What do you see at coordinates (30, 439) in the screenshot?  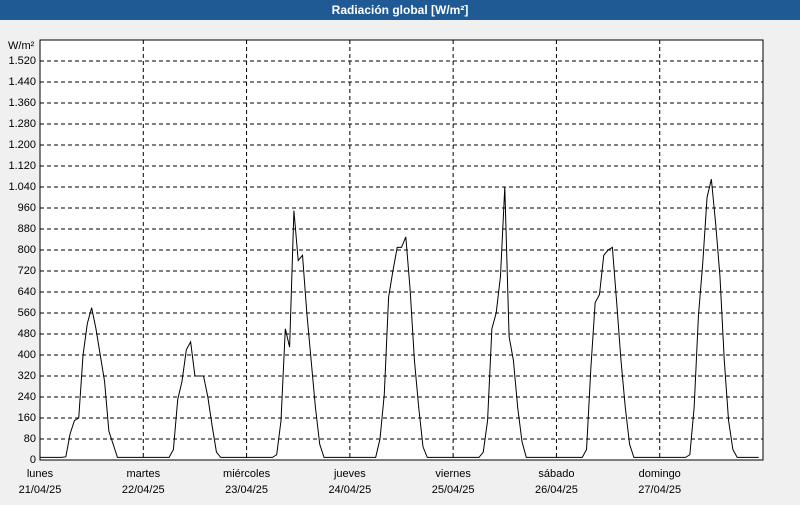 I see `y-tick-label: 80` at bounding box center [30, 439].